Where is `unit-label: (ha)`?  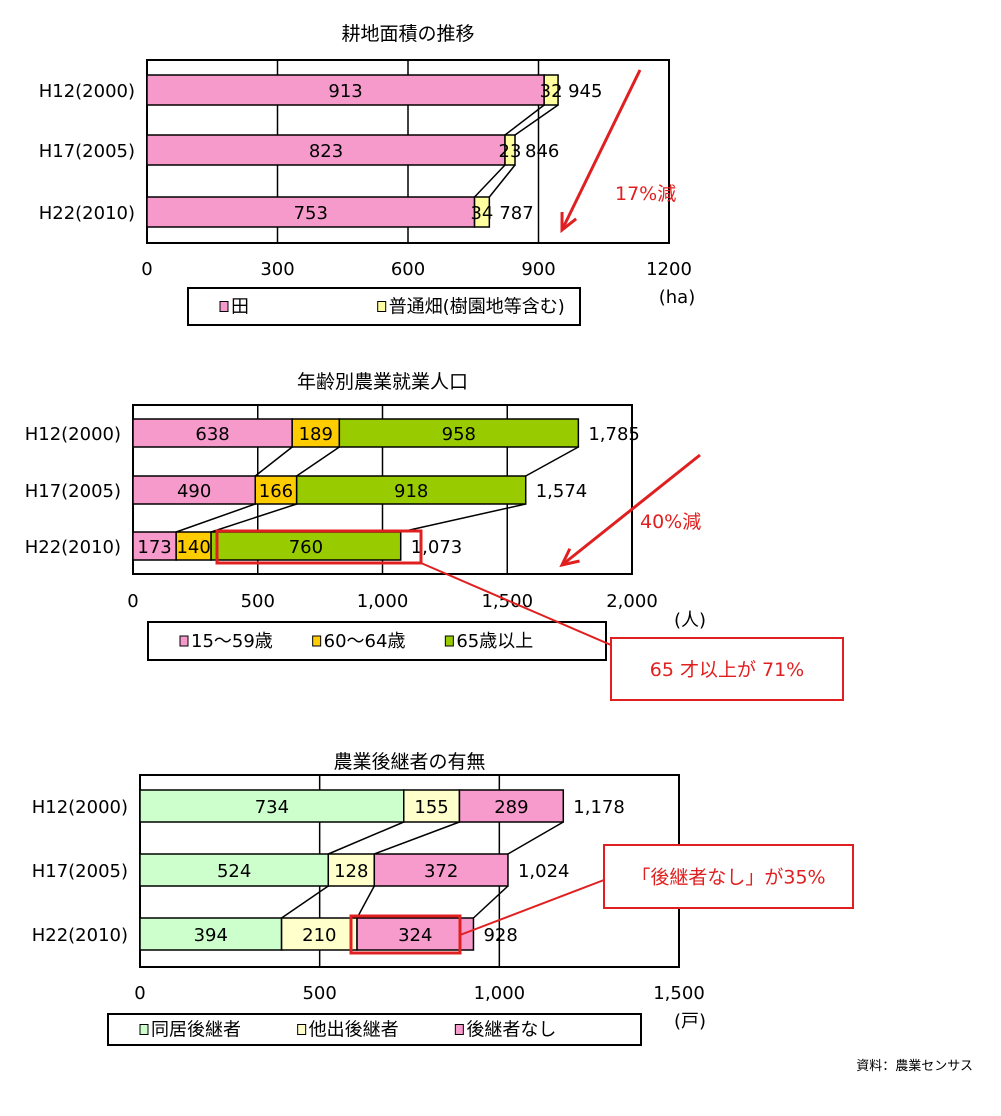 unit-label: (ha) is located at coordinates (677, 297).